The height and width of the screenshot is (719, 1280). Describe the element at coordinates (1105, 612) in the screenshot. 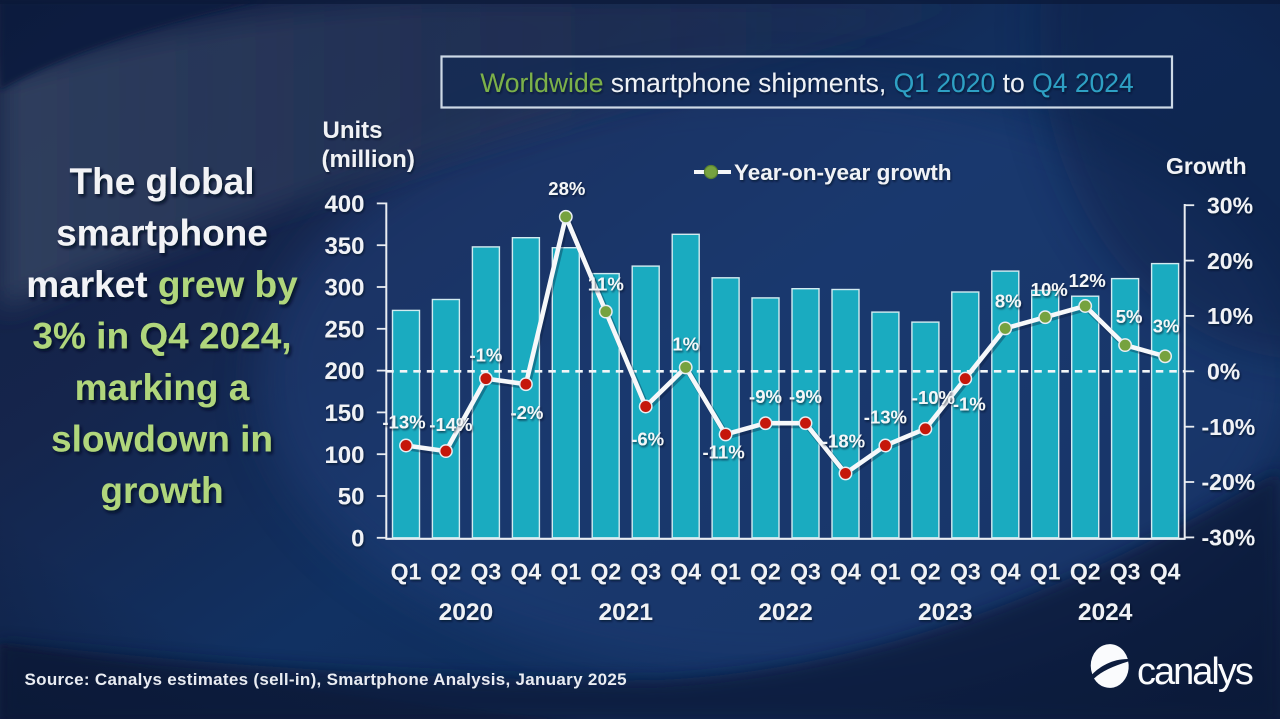

I see `svg-text: 2024` at that location.